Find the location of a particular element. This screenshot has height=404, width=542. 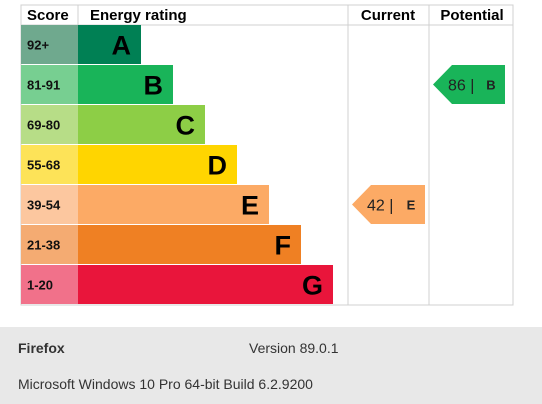

current-arrow: 42 | E is located at coordinates (388, 204).